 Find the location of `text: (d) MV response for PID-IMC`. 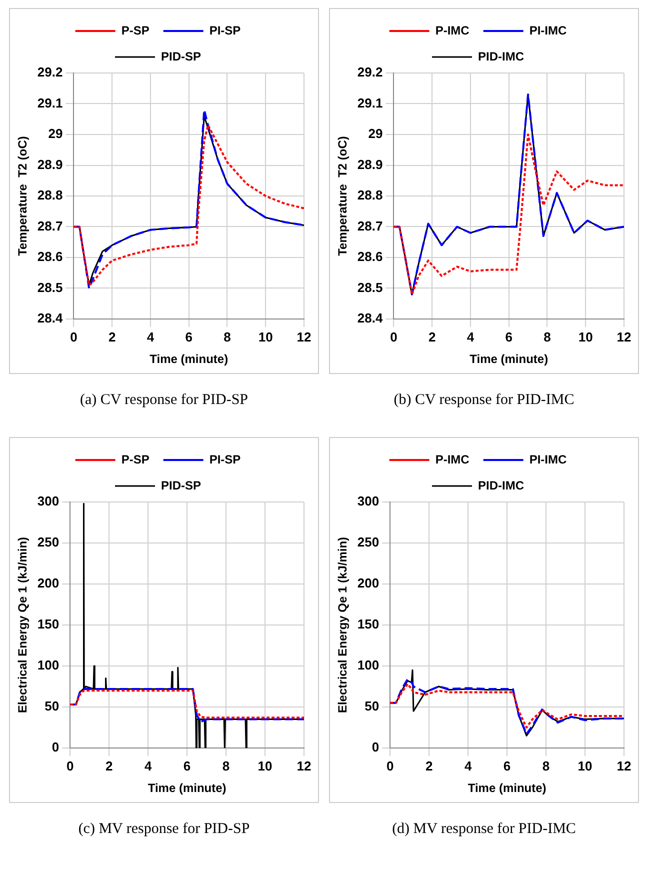

text: (d) MV response for PID-IMC is located at coordinates (484, 829).